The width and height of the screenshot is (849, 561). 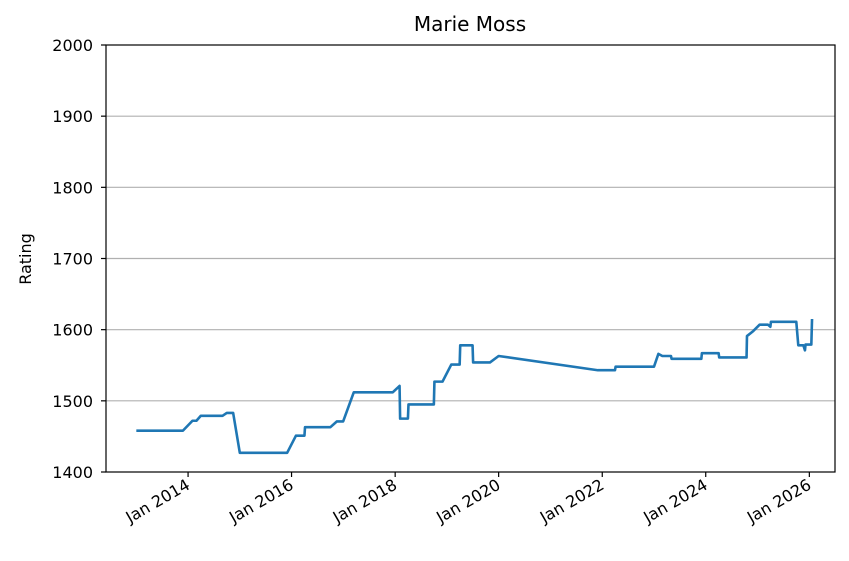 What do you see at coordinates (470, 24) in the screenshot?
I see `chart-title: Marie Moss` at bounding box center [470, 24].